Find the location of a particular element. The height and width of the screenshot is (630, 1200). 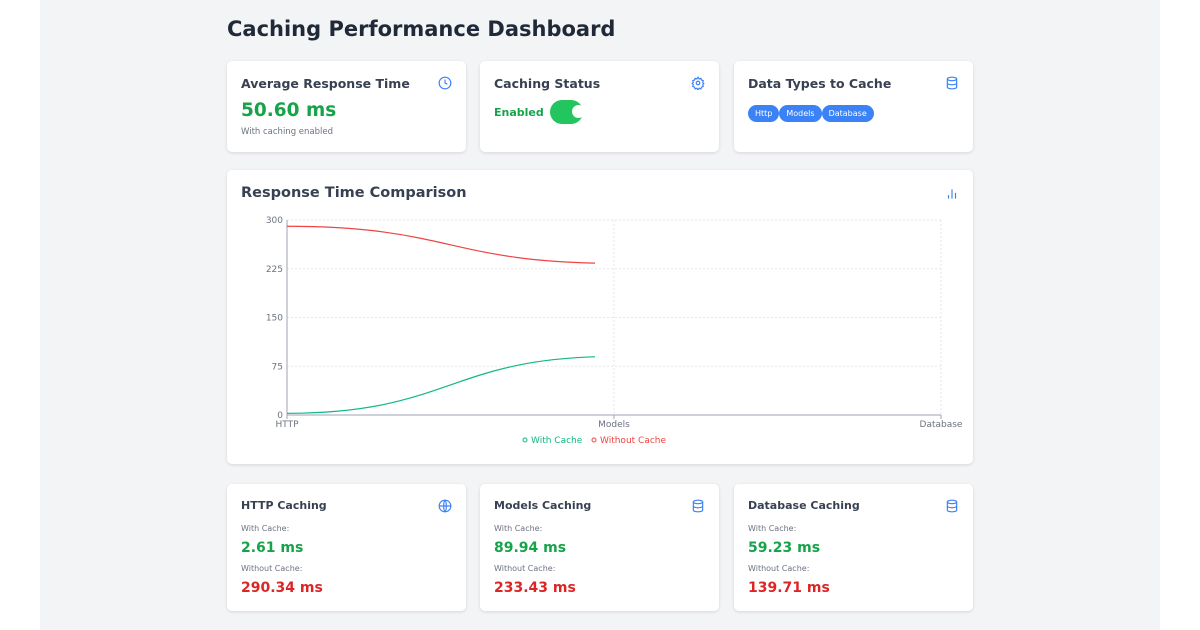

y-tick-label: 0 is located at coordinates (280, 416).